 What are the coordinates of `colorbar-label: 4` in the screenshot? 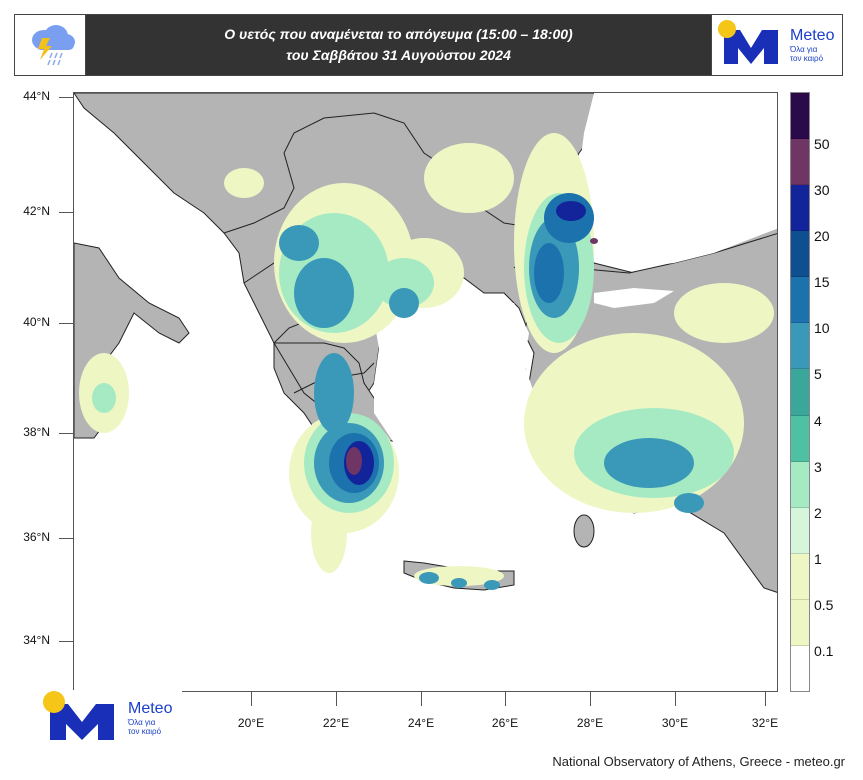 It's located at (818, 421).